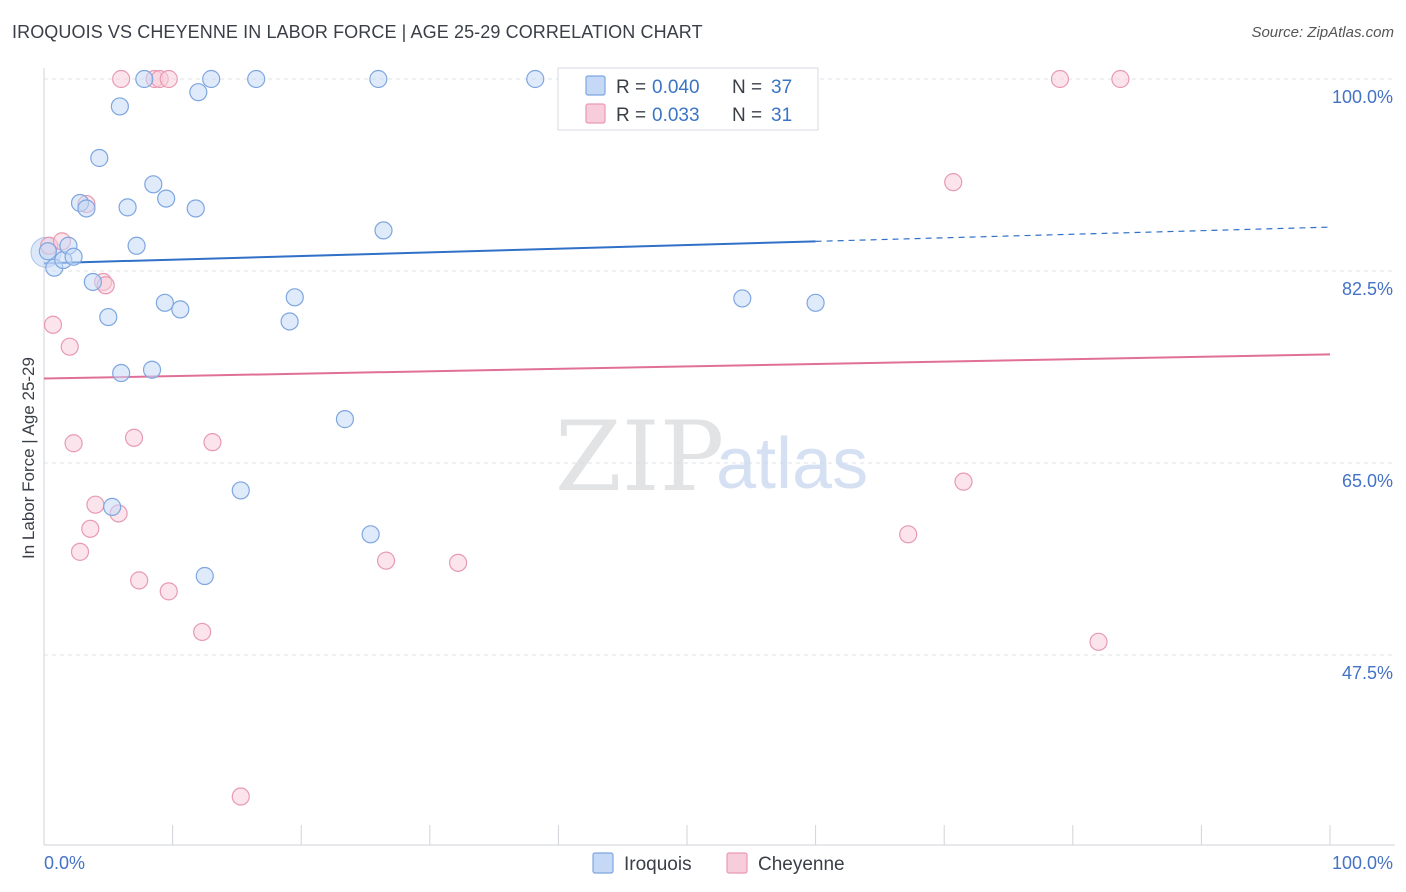 Image resolution: width=1406 pixels, height=892 pixels. Describe the element at coordinates (687, 366) in the screenshot. I see `trend-line-cheyenne` at that location.